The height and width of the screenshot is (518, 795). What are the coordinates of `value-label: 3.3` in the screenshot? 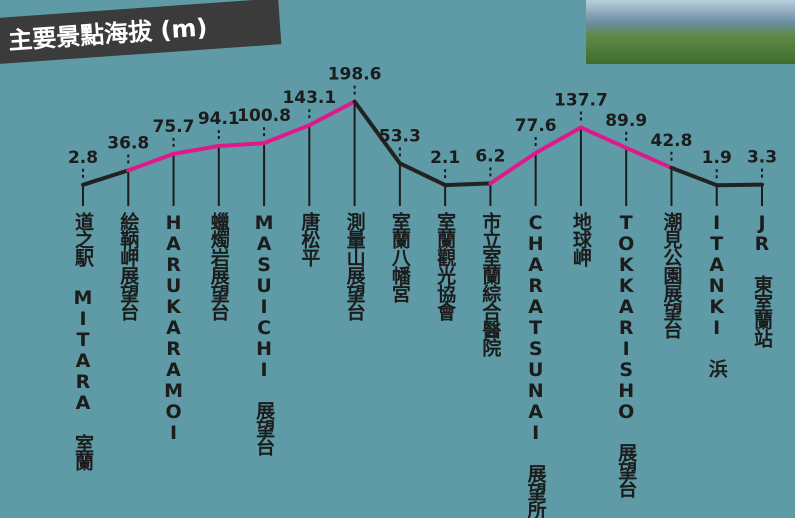 It's located at (762, 158).